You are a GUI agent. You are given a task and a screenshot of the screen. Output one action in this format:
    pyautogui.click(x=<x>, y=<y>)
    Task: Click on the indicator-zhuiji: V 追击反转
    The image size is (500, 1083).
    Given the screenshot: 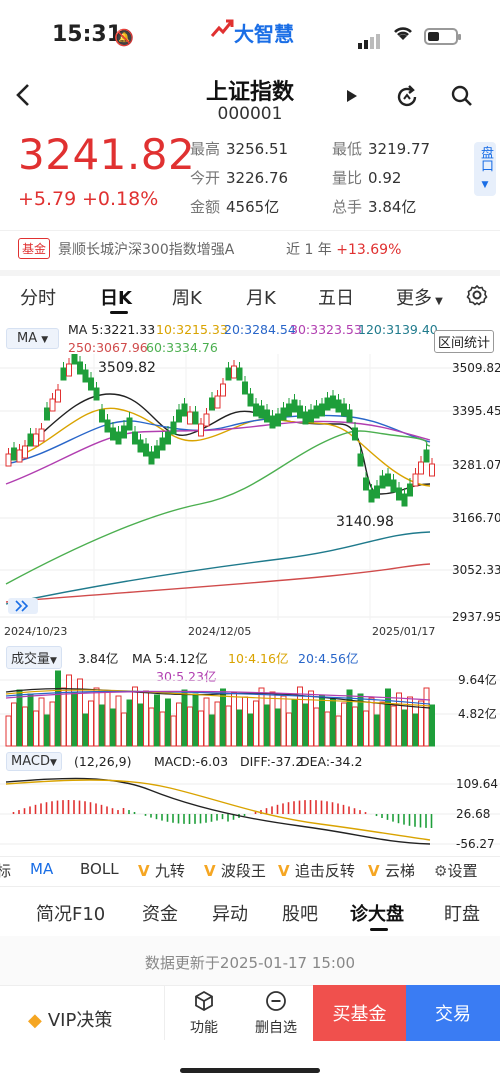 What is the action you would take?
    pyautogui.click(x=316, y=871)
    